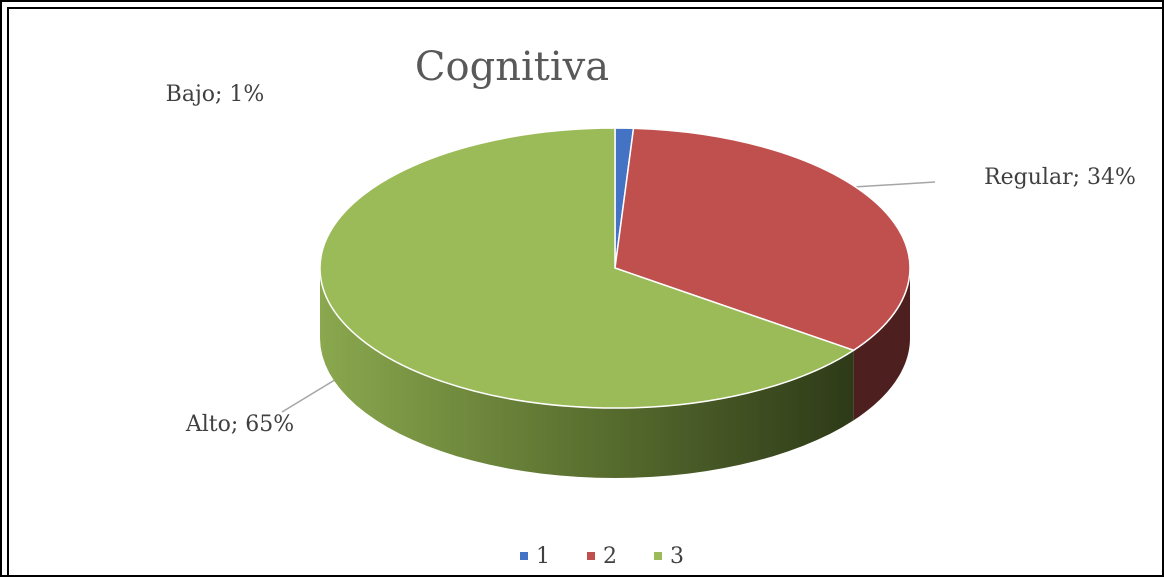  I want to click on data-label: Regular; 34%, so click(1060, 177).